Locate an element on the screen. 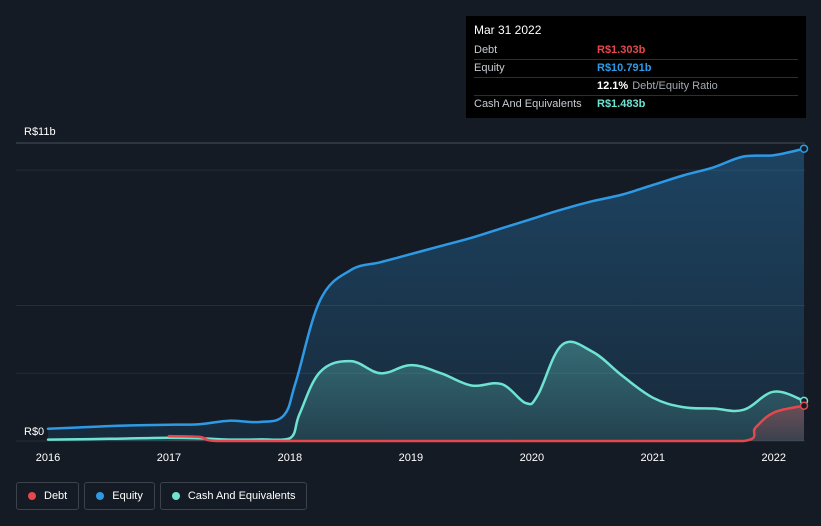  chart-legend: Debt Equity Cash And Equivalents is located at coordinates (162, 496).